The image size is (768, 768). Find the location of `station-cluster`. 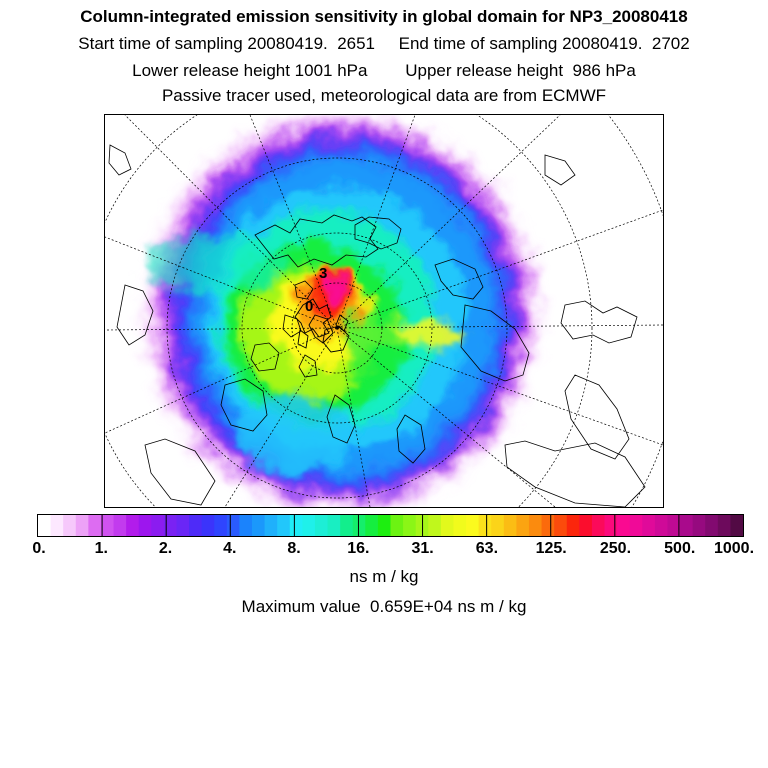

station-cluster is located at coordinates (322, 325).